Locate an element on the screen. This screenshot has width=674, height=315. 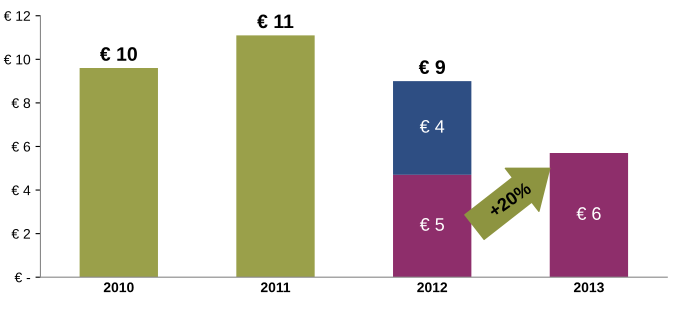
x-tick-label: 2011 is located at coordinates (275, 287).